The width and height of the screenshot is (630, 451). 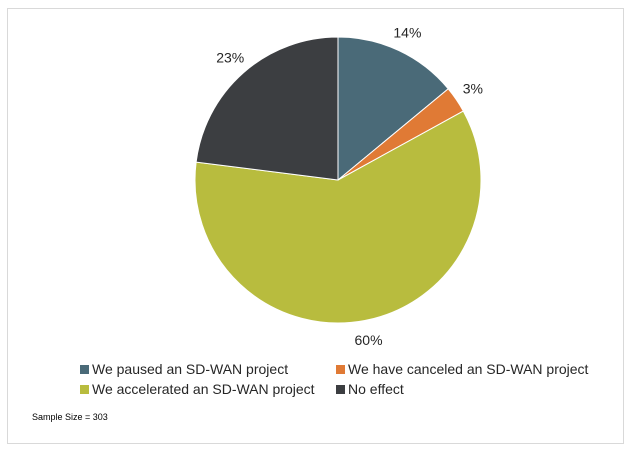 I want to click on legend-label: We have canceled an SD-WAN project, so click(x=468, y=369).